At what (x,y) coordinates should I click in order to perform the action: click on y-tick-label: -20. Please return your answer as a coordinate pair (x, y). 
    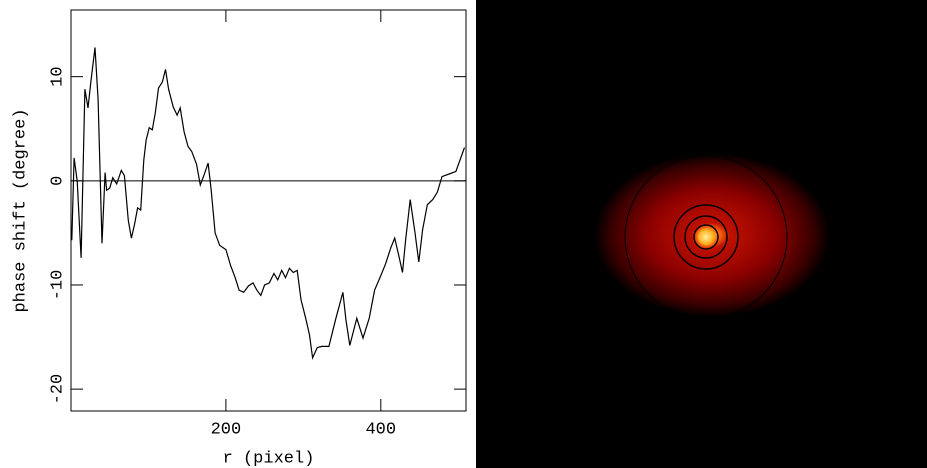
    Looking at the image, I should click on (57, 389).